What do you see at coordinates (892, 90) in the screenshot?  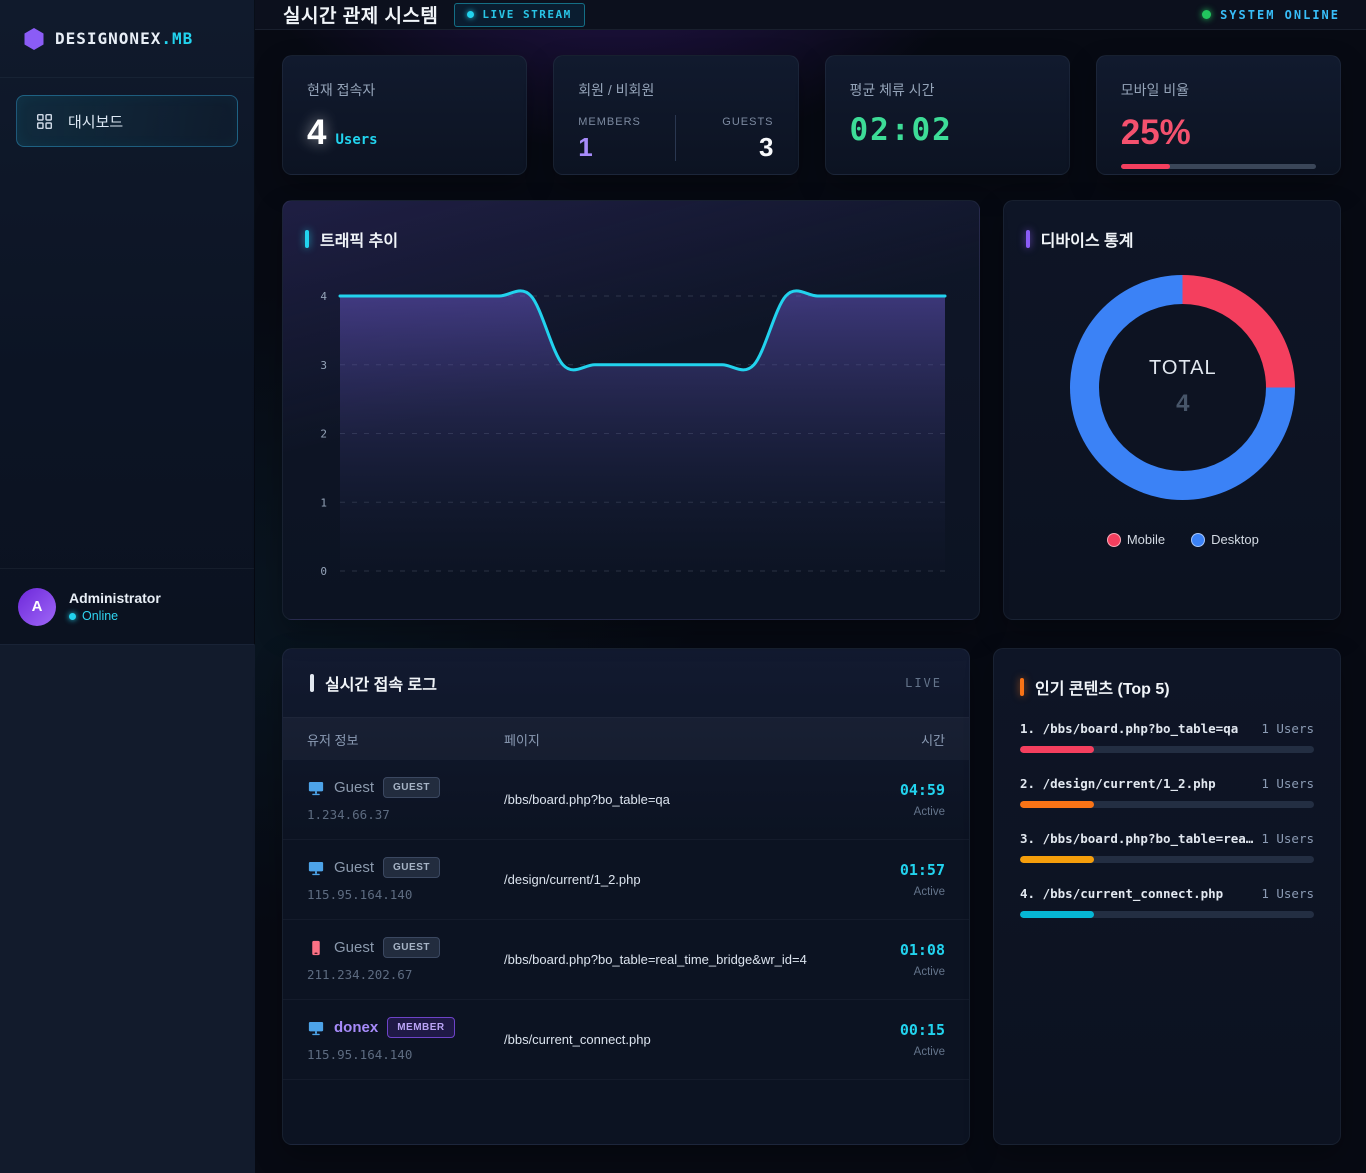 I see `stat-label: 평균 체류 시간` at bounding box center [892, 90].